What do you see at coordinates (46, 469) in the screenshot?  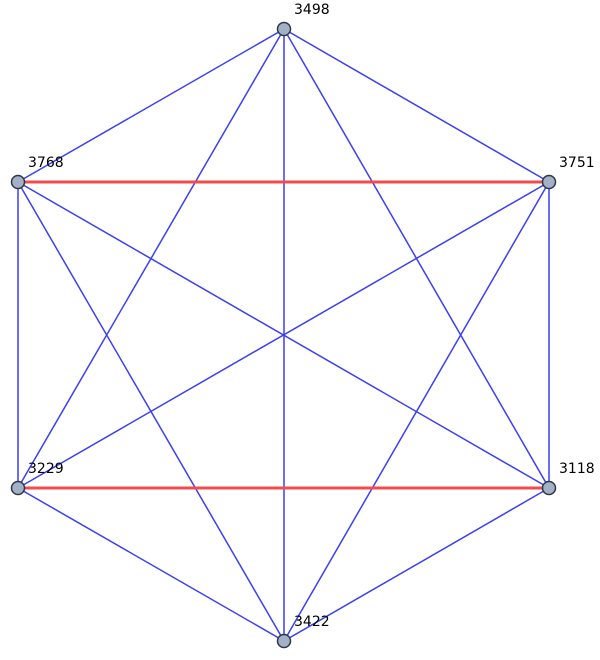 I see `node-label-3229: 3229` at bounding box center [46, 469].